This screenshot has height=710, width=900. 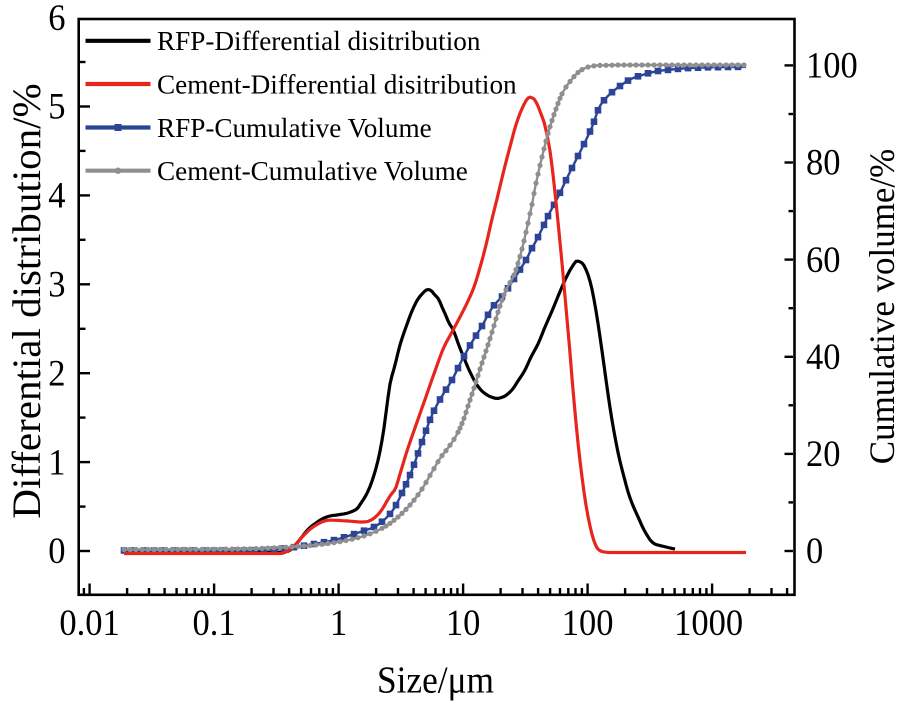 I want to click on svg-text: 60, so click(x=823, y=259).